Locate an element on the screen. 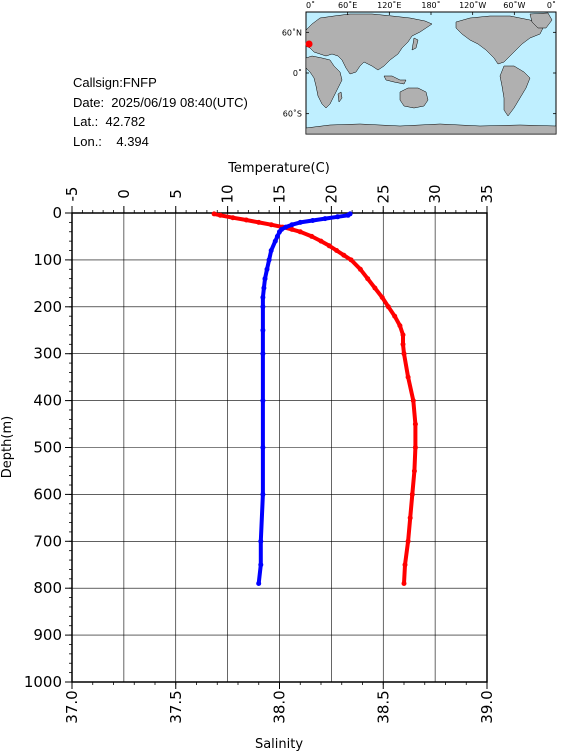 This screenshot has width=564, height=751. top-tick-label: 35 is located at coordinates (487, 193).